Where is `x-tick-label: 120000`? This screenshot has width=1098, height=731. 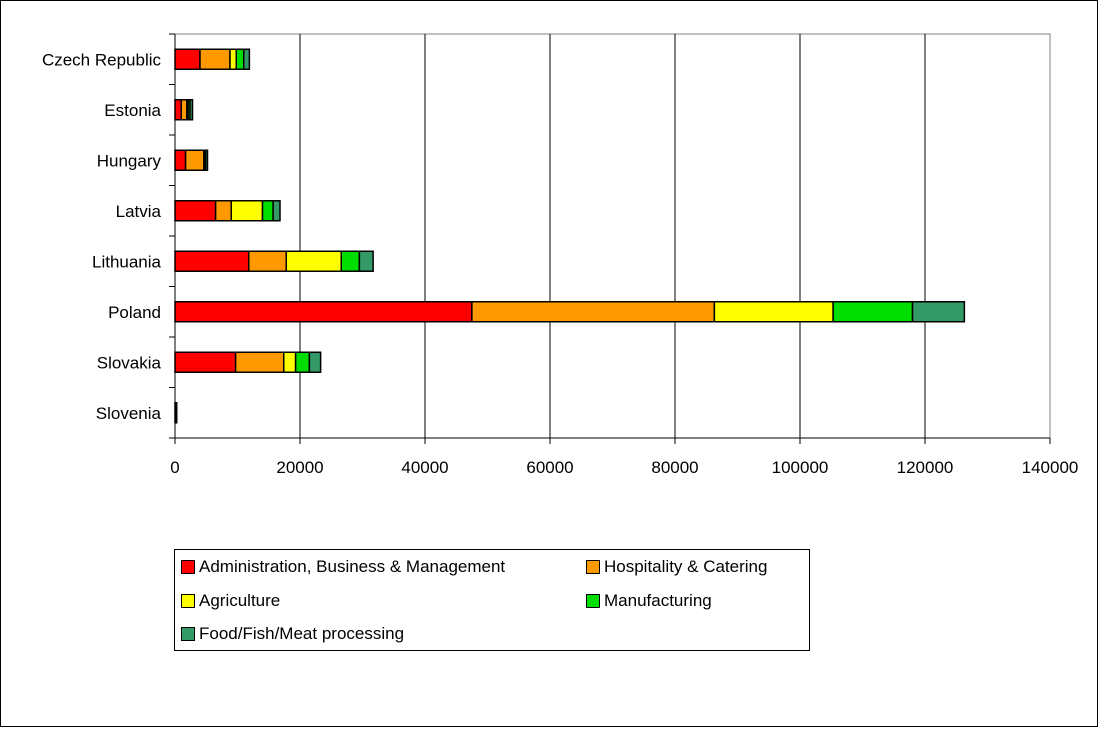
x-tick-label: 120000 is located at coordinates (925, 467).